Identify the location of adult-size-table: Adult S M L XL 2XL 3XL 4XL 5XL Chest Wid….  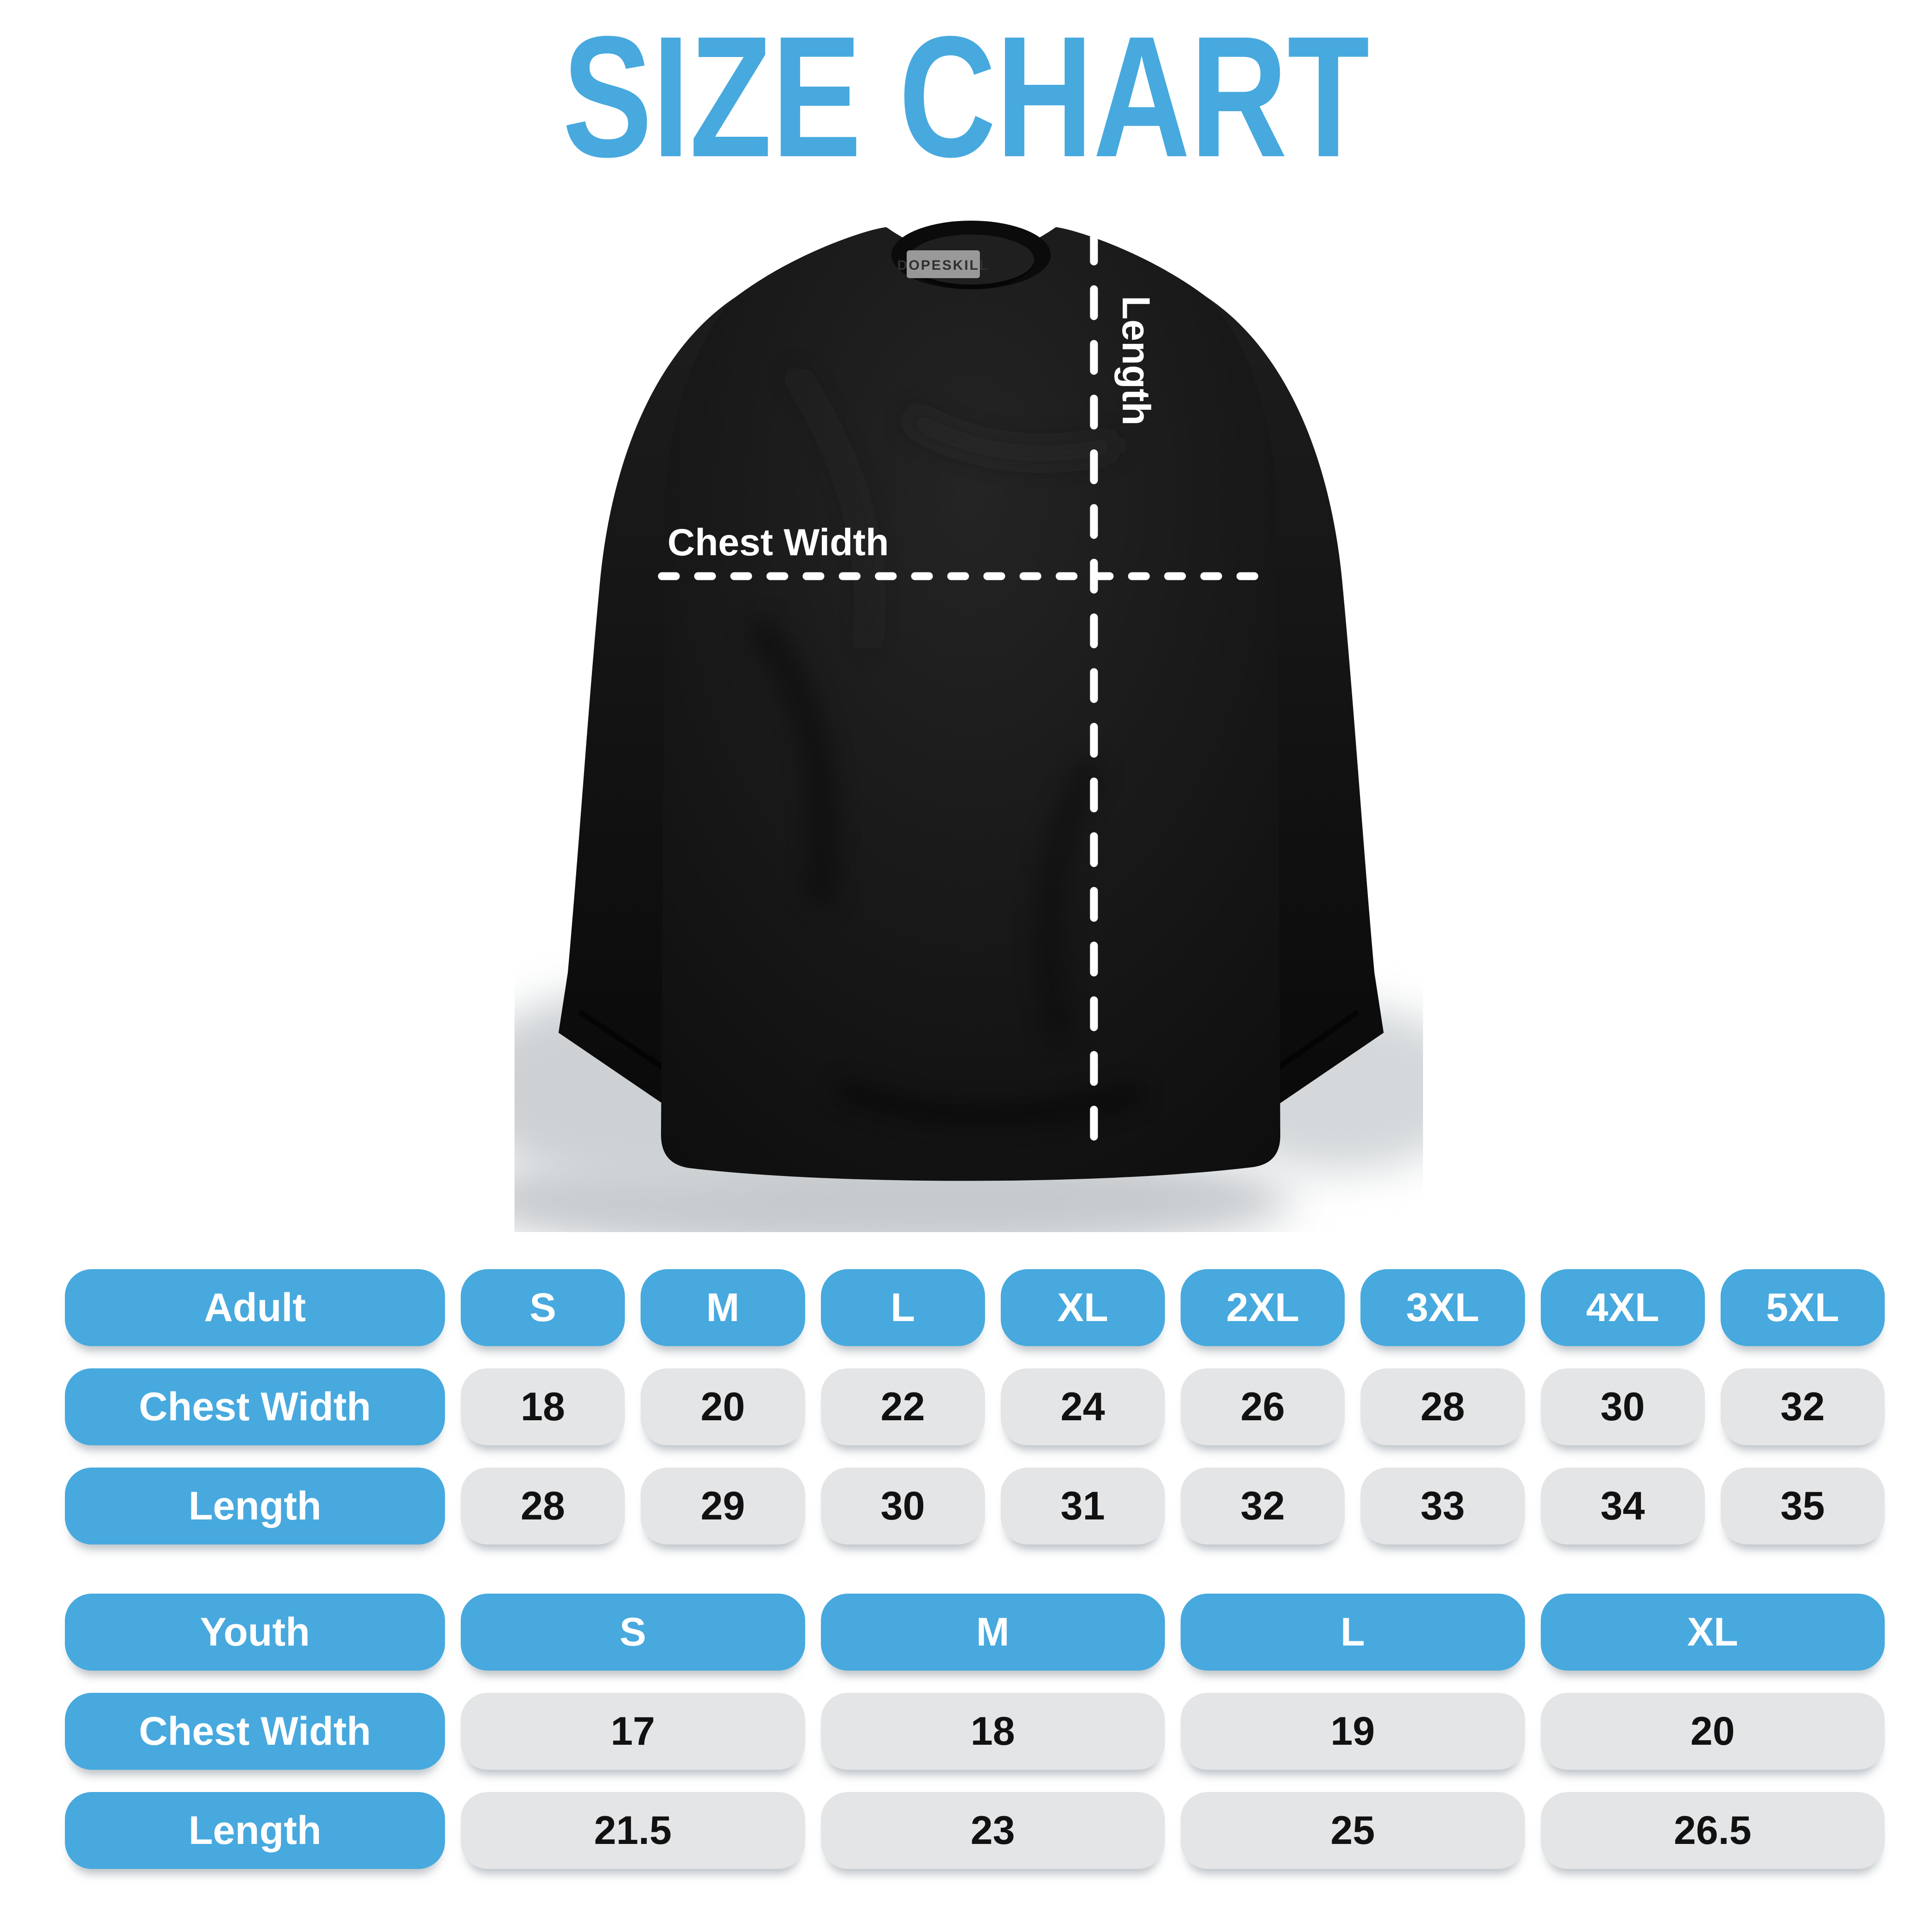
(975, 1406).